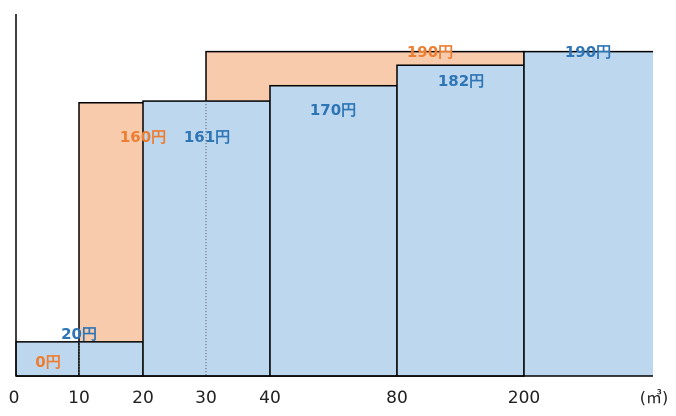  Describe the element at coordinates (588, 52) in the screenshot. I see `blue-price-label: 190円` at that location.